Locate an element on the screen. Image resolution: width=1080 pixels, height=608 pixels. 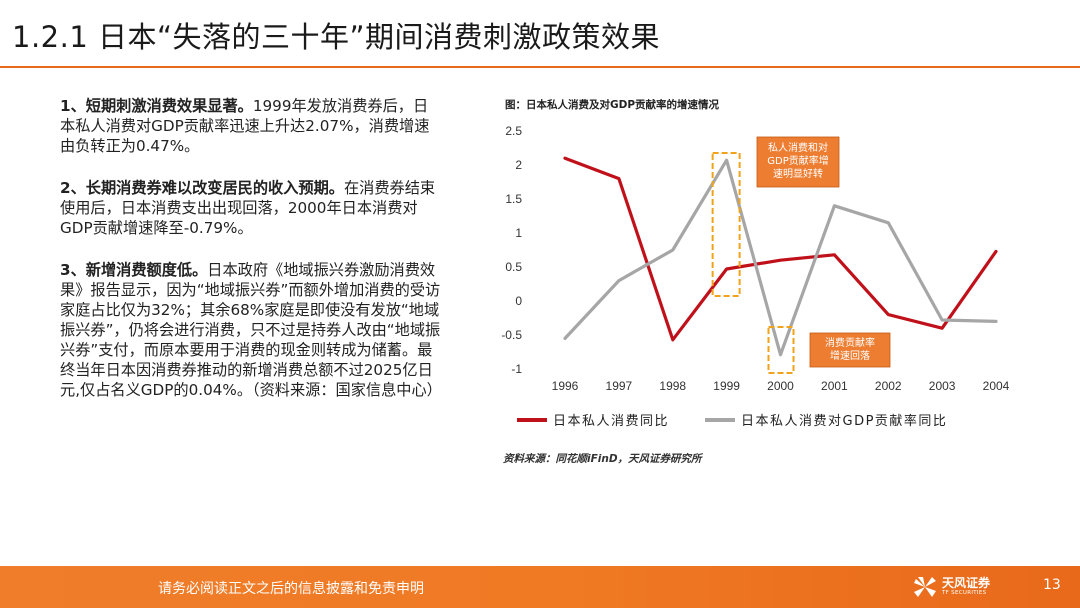
x-tick-label: 2003 is located at coordinates (942, 386).